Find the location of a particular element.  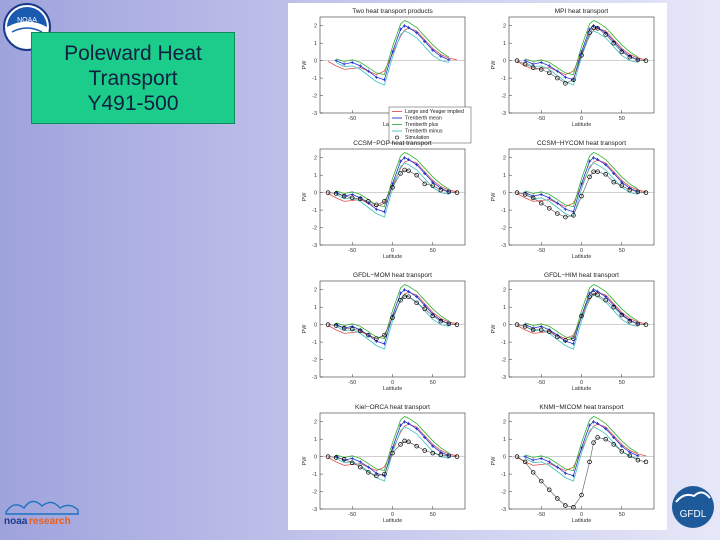

noaa-research-word-research: research is located at coordinates (50, 521).